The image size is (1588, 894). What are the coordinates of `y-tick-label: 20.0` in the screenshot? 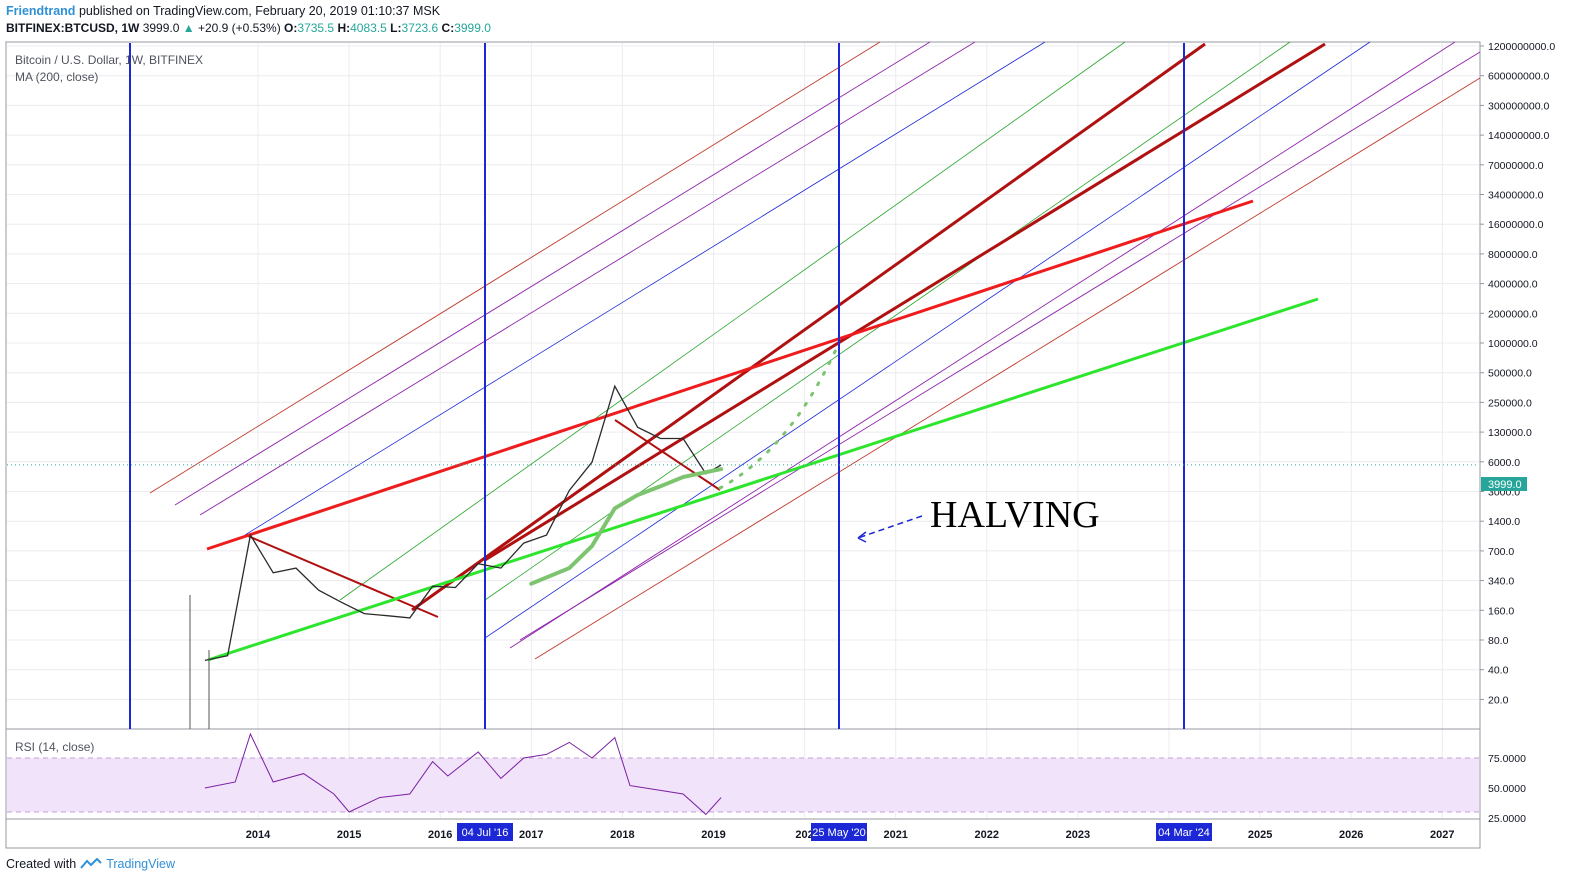 It's located at (1498, 700).